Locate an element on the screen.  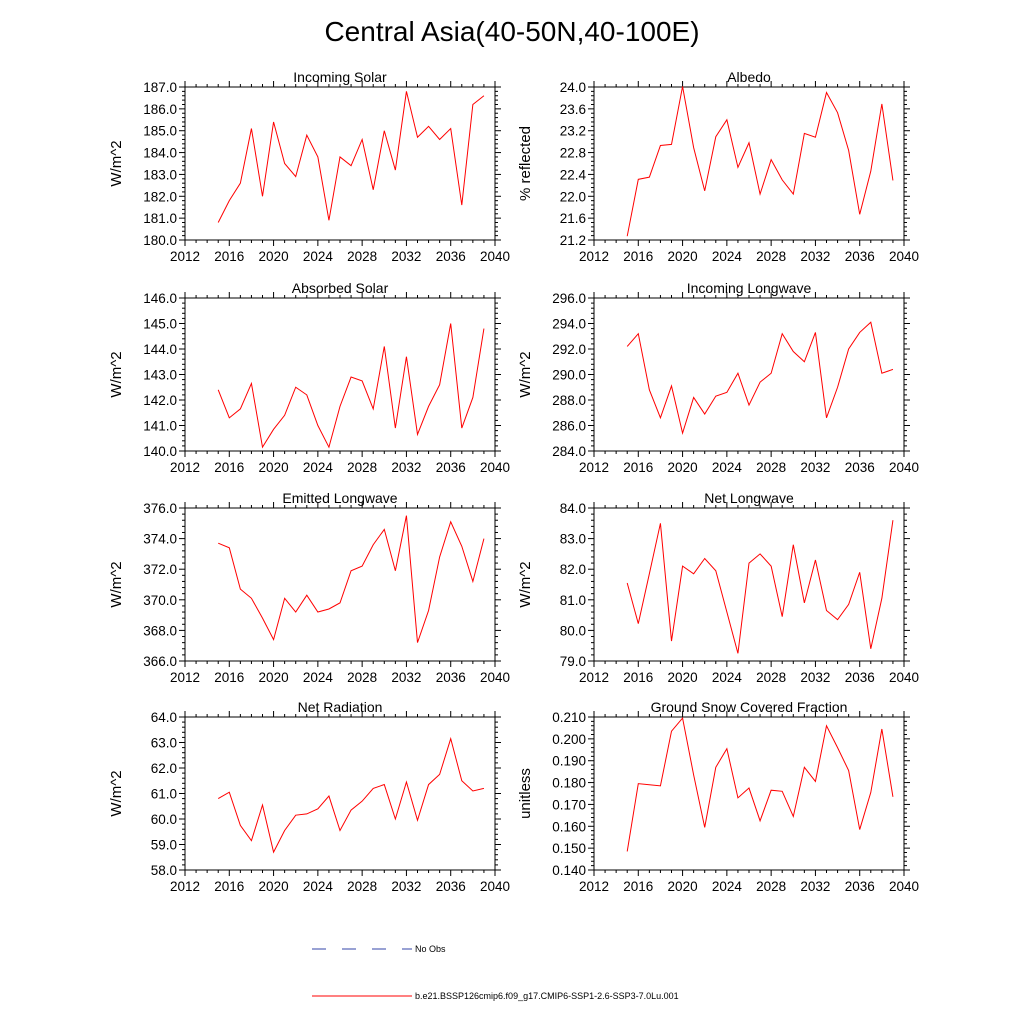
y-tick-label: 290.0 is located at coordinates (569, 375).